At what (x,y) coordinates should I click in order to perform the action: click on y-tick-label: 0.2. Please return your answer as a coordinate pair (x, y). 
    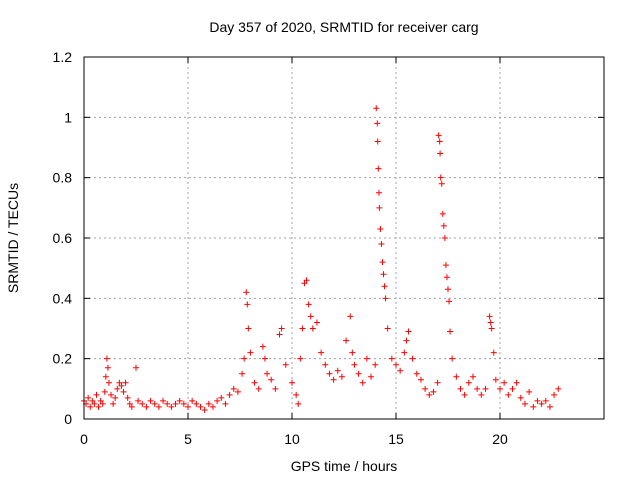
    Looking at the image, I should click on (63, 359).